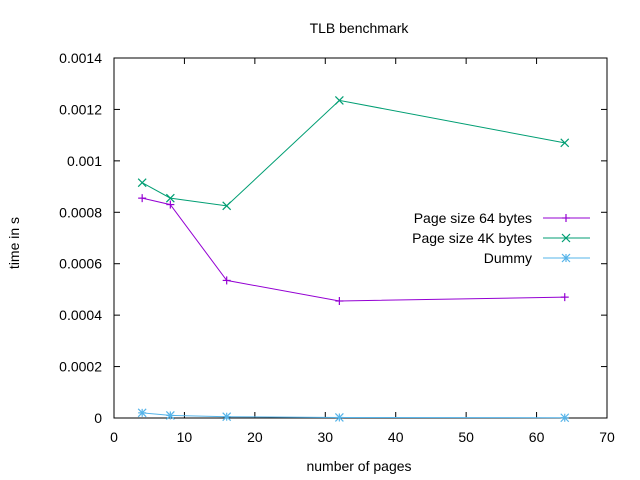 The image size is (640, 480). What do you see at coordinates (84, 161) in the screenshot?
I see `y-tick-label: 0.001` at bounding box center [84, 161].